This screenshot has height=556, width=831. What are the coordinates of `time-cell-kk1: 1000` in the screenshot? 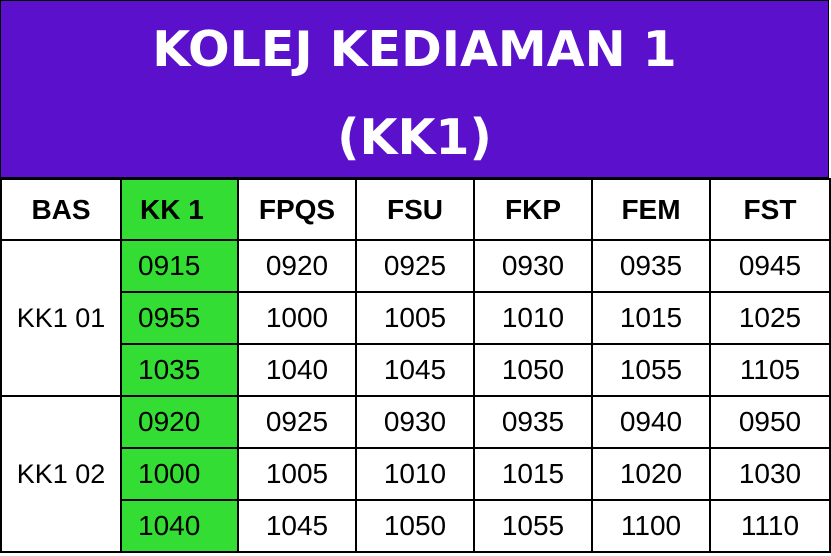 It's located at (179, 474).